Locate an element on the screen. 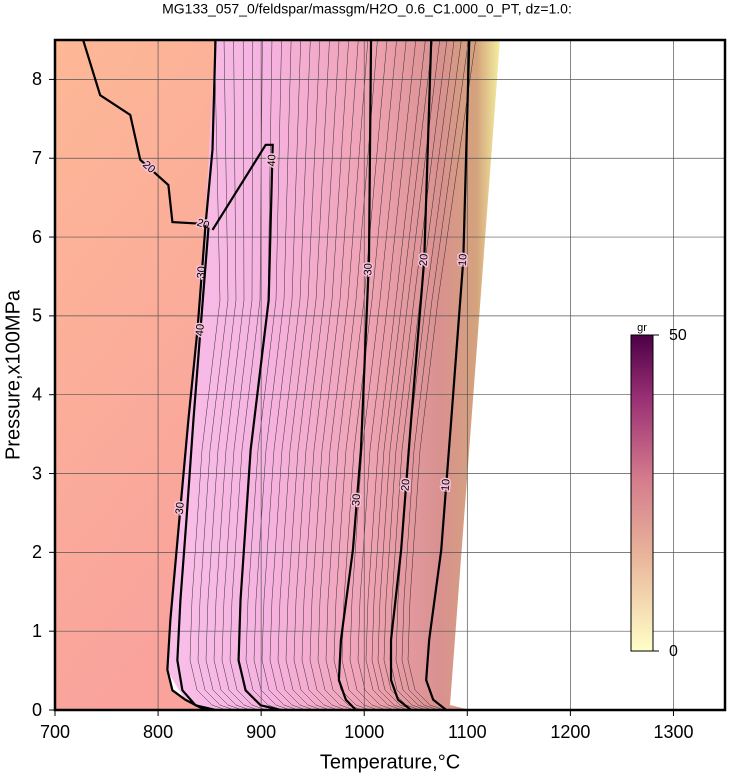 Image resolution: width=734 pixels, height=776 pixels. x-tick-label: 1200 is located at coordinates (570, 732).